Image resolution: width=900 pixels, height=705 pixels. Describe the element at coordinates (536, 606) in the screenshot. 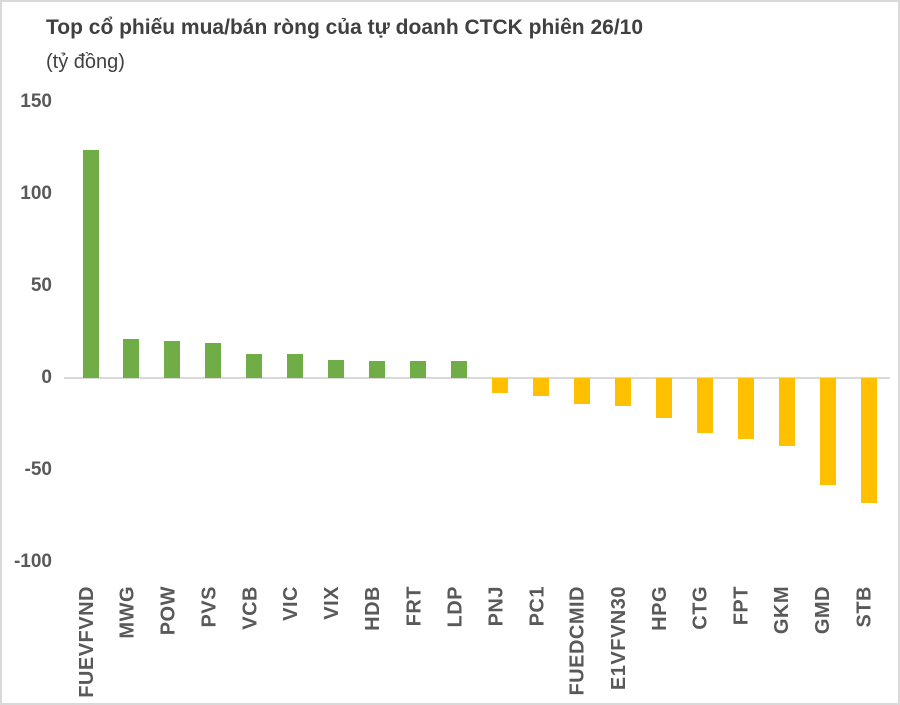

I see `x-axis-label-pc1: PC1` at that location.